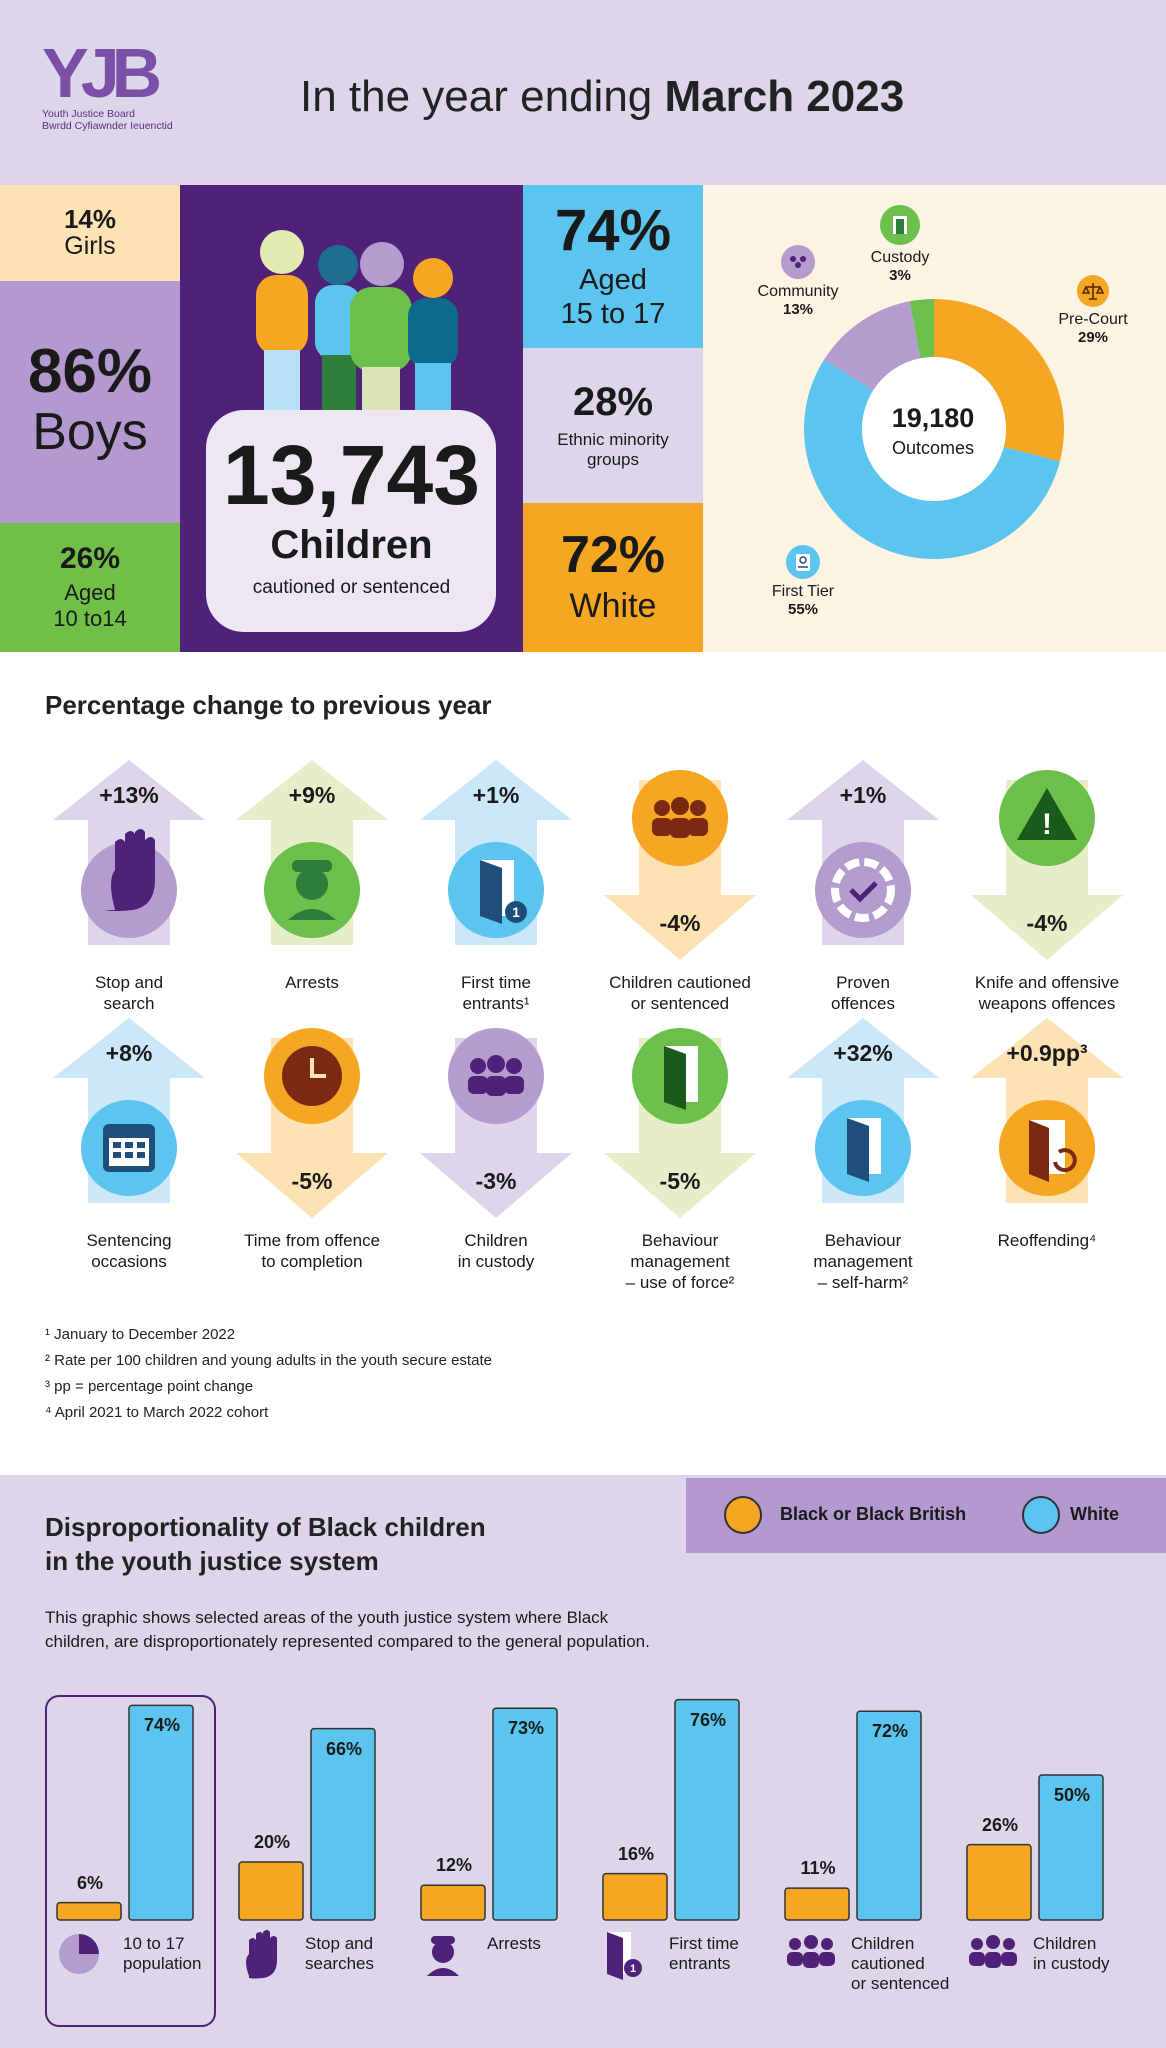  What do you see at coordinates (680, 1261) in the screenshot?
I see `change-label: Behaviour management – use of force²` at bounding box center [680, 1261].